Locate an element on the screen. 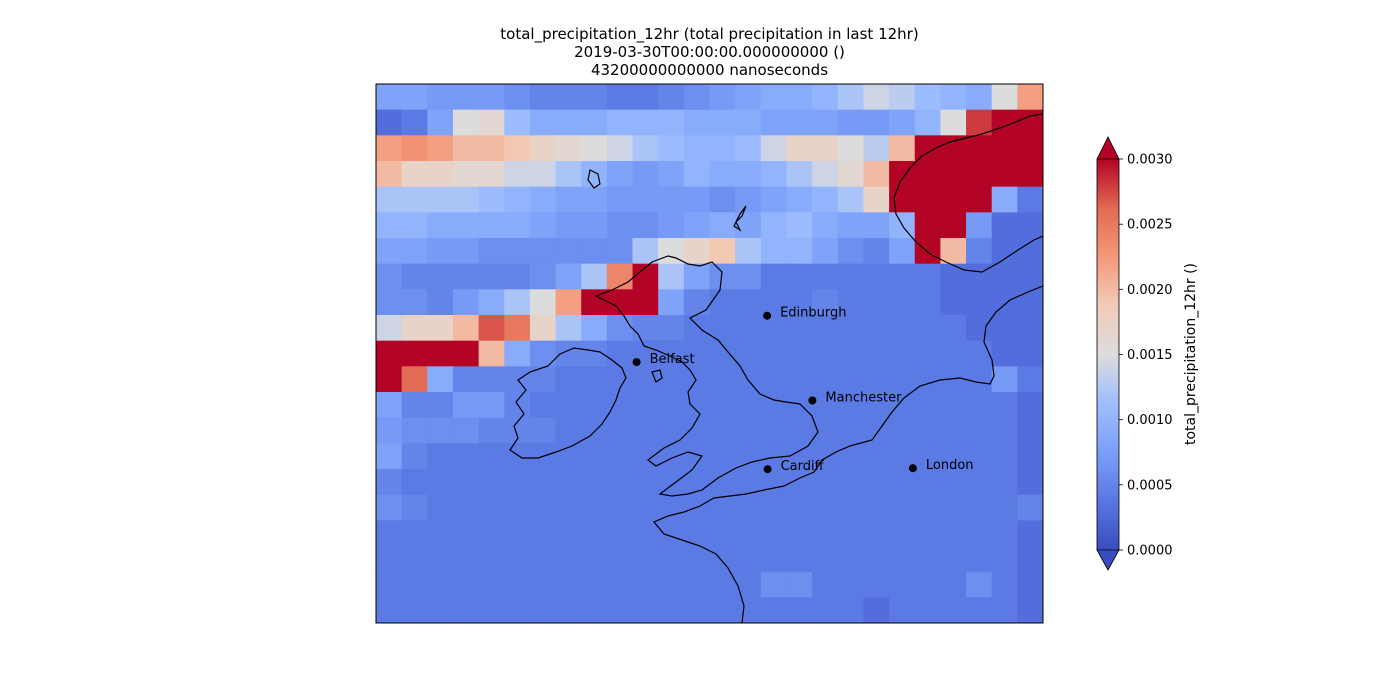  colorbar-tick-label: 0.0030 is located at coordinates (1150, 160).